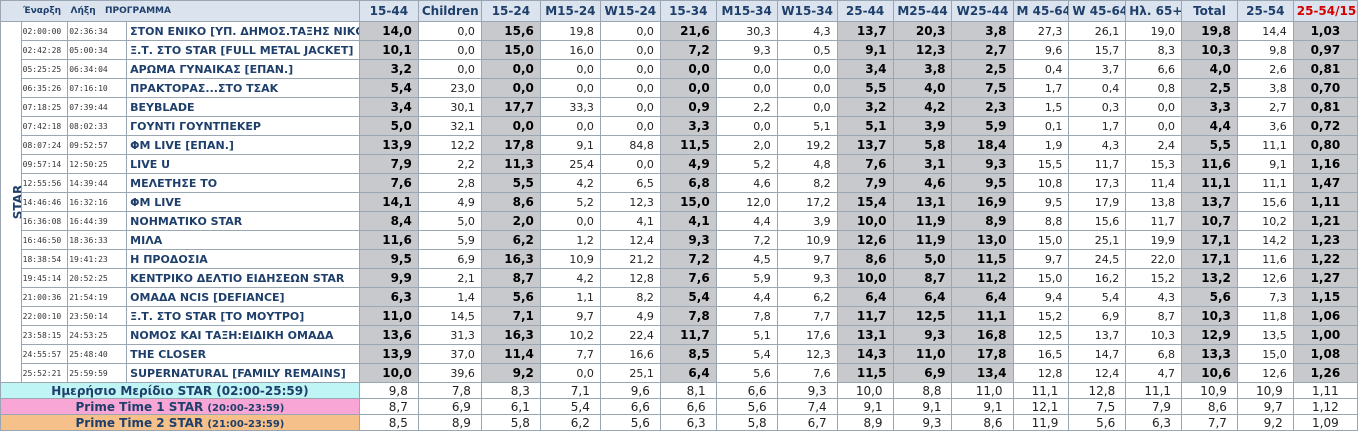 This screenshot has height=431, width=1358. I want to click on rating-cell: 6,8, so click(1154, 354).